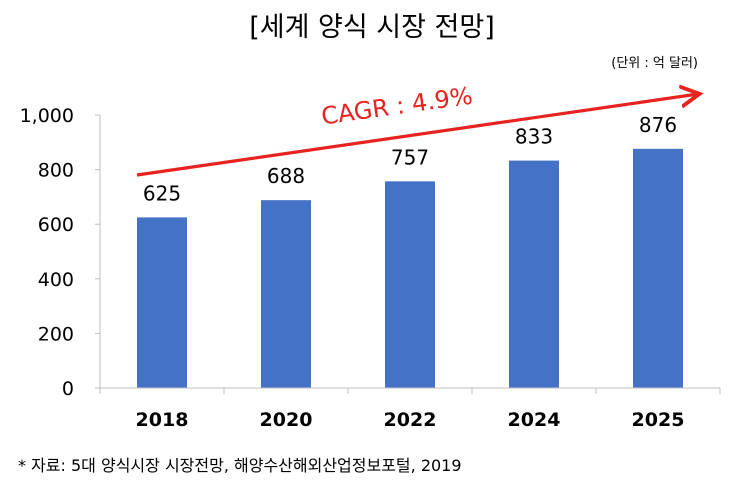 Image resolution: width=735 pixels, height=494 pixels. I want to click on data-label-2024: 833, so click(534, 137).